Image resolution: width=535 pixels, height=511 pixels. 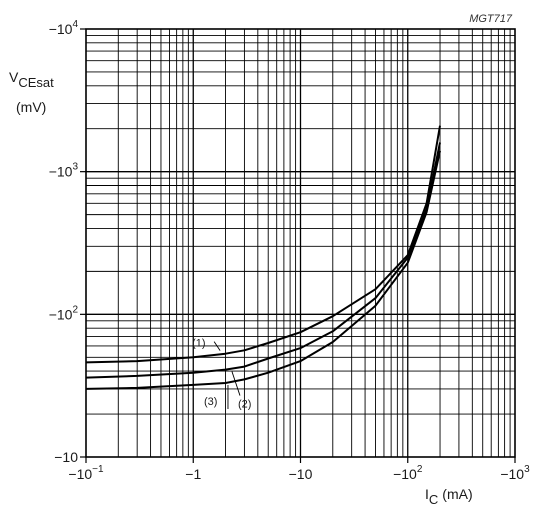 I want to click on x-tick-label: −10, so click(x=301, y=474).